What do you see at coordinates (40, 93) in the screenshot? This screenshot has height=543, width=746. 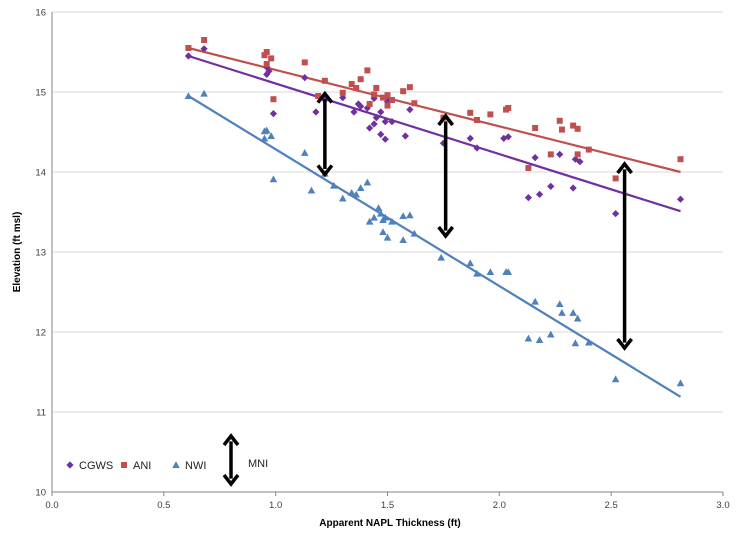 I see `y-tick-label: 15` at bounding box center [40, 93].